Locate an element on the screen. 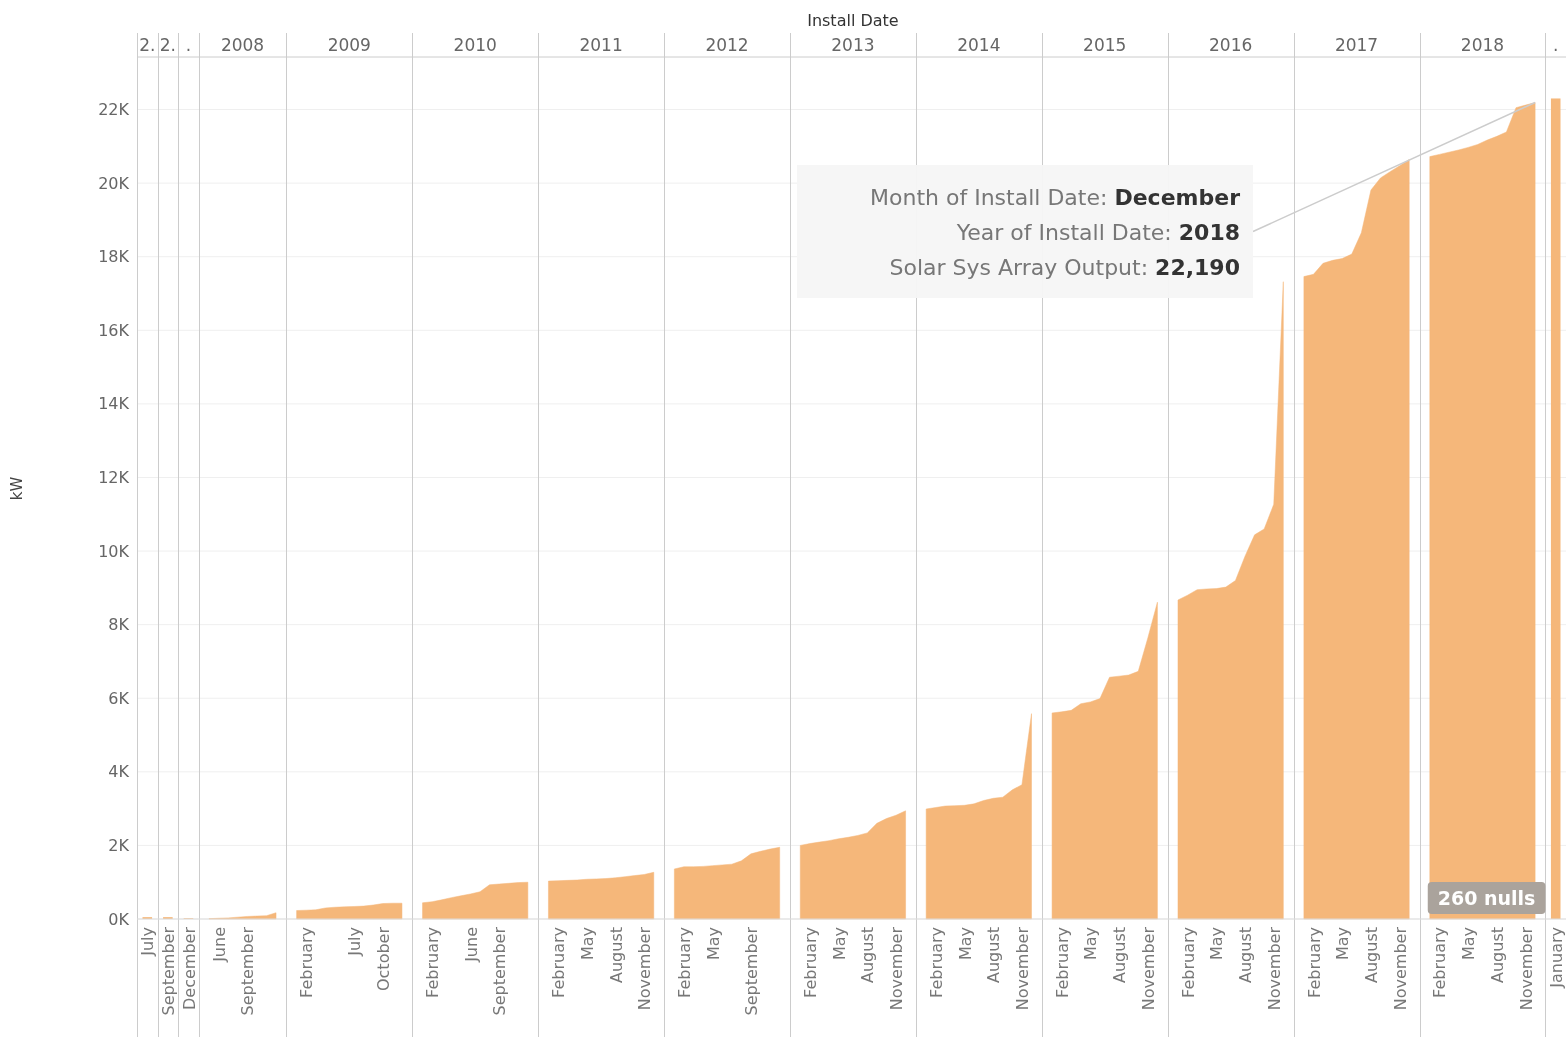 This screenshot has width=1566, height=1037. y-tick-label: 4K is located at coordinates (119, 772).